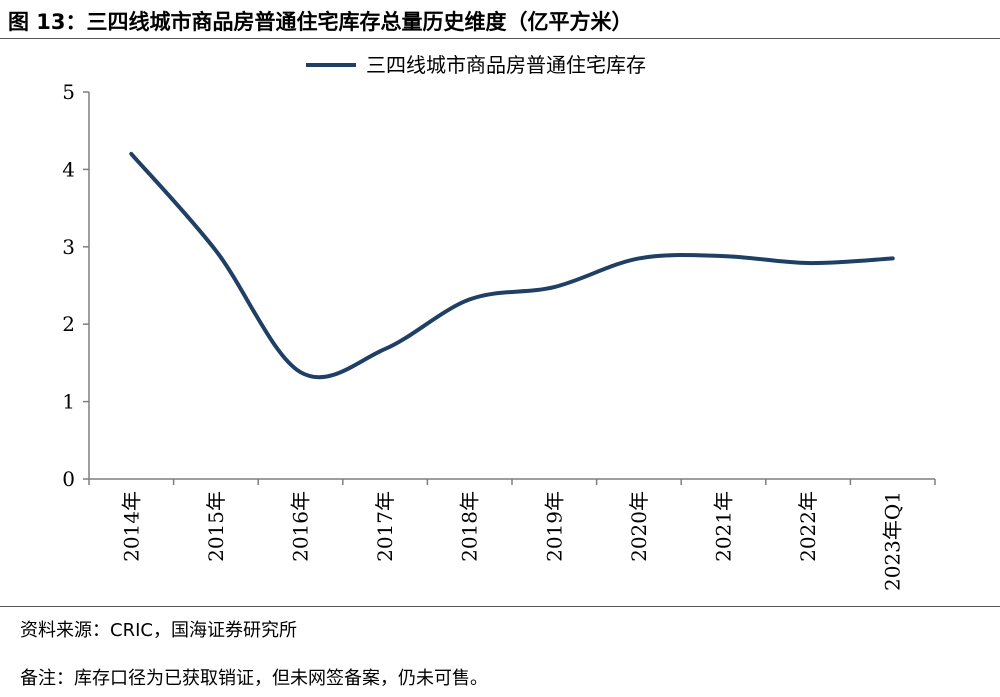  What do you see at coordinates (216, 526) in the screenshot?
I see `x-tick-label: 2015年` at bounding box center [216, 526].